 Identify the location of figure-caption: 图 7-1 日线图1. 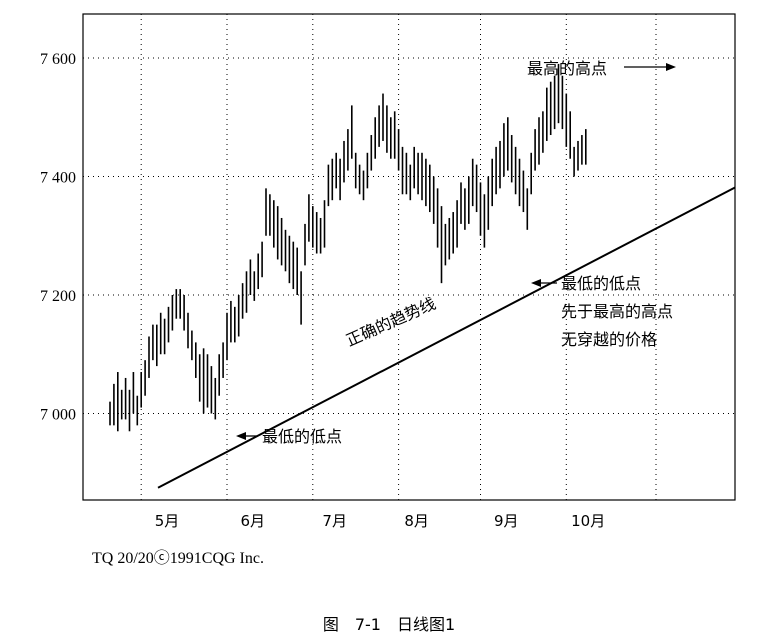
(389, 624).